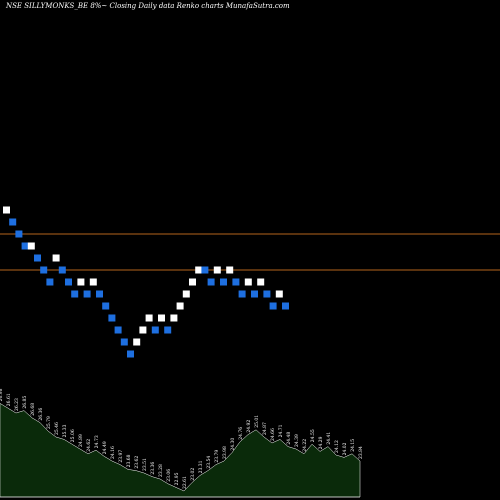 The height and width of the screenshot is (500, 500). What do you see at coordinates (273, 434) in the screenshot?
I see `volume-label-34: 24.66` at bounding box center [273, 434].